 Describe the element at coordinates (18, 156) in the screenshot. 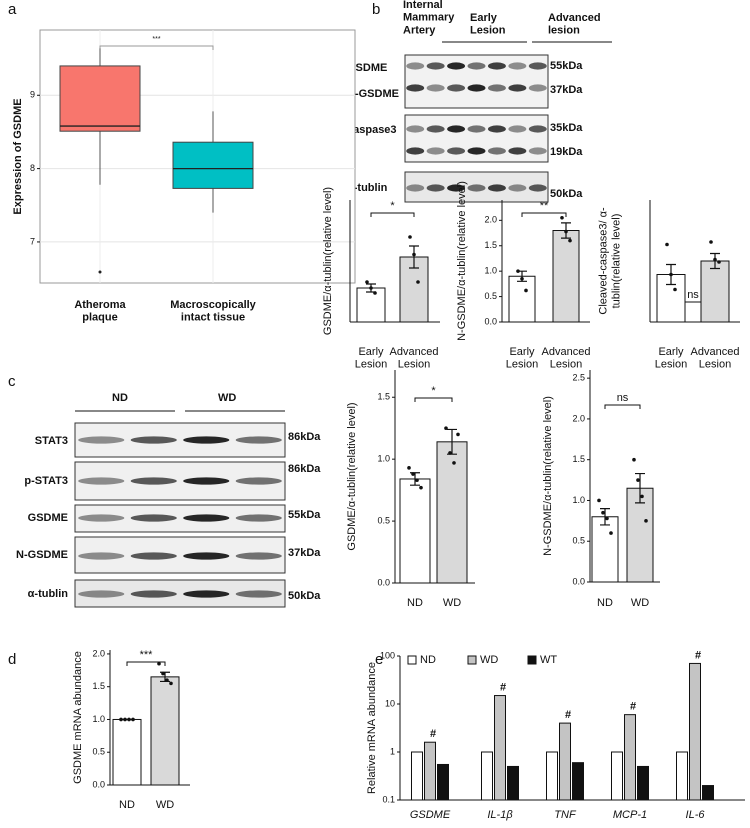

I see `y-axis-label: Expression of GSDME` at that location.